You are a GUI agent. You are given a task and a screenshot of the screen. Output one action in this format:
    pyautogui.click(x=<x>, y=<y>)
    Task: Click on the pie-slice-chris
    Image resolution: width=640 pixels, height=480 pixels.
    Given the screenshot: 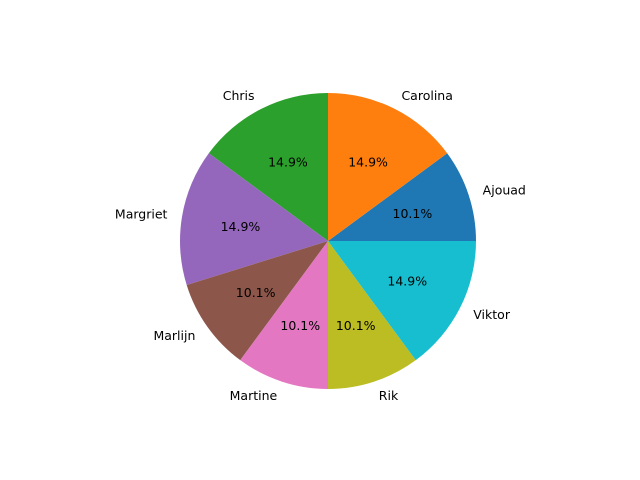 What is the action you would take?
    pyautogui.click(x=268, y=167)
    